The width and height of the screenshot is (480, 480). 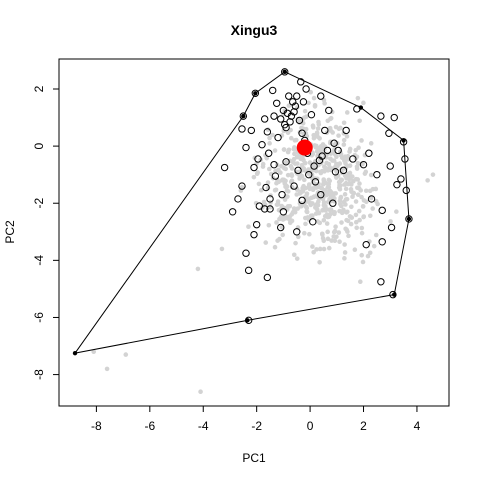 I want to click on y-axis: -8 -6 -4 -2 0 2, so click(x=45, y=232).